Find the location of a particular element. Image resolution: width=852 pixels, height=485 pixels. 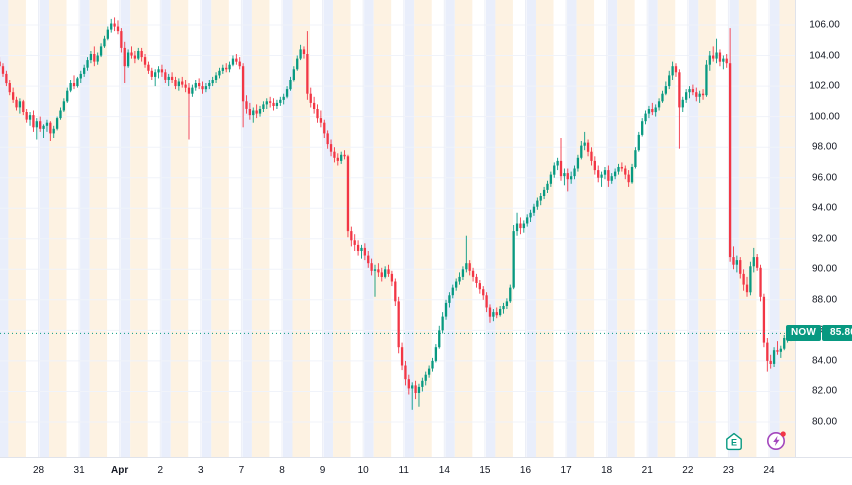

x-axis-label: 2 is located at coordinates (160, 470).